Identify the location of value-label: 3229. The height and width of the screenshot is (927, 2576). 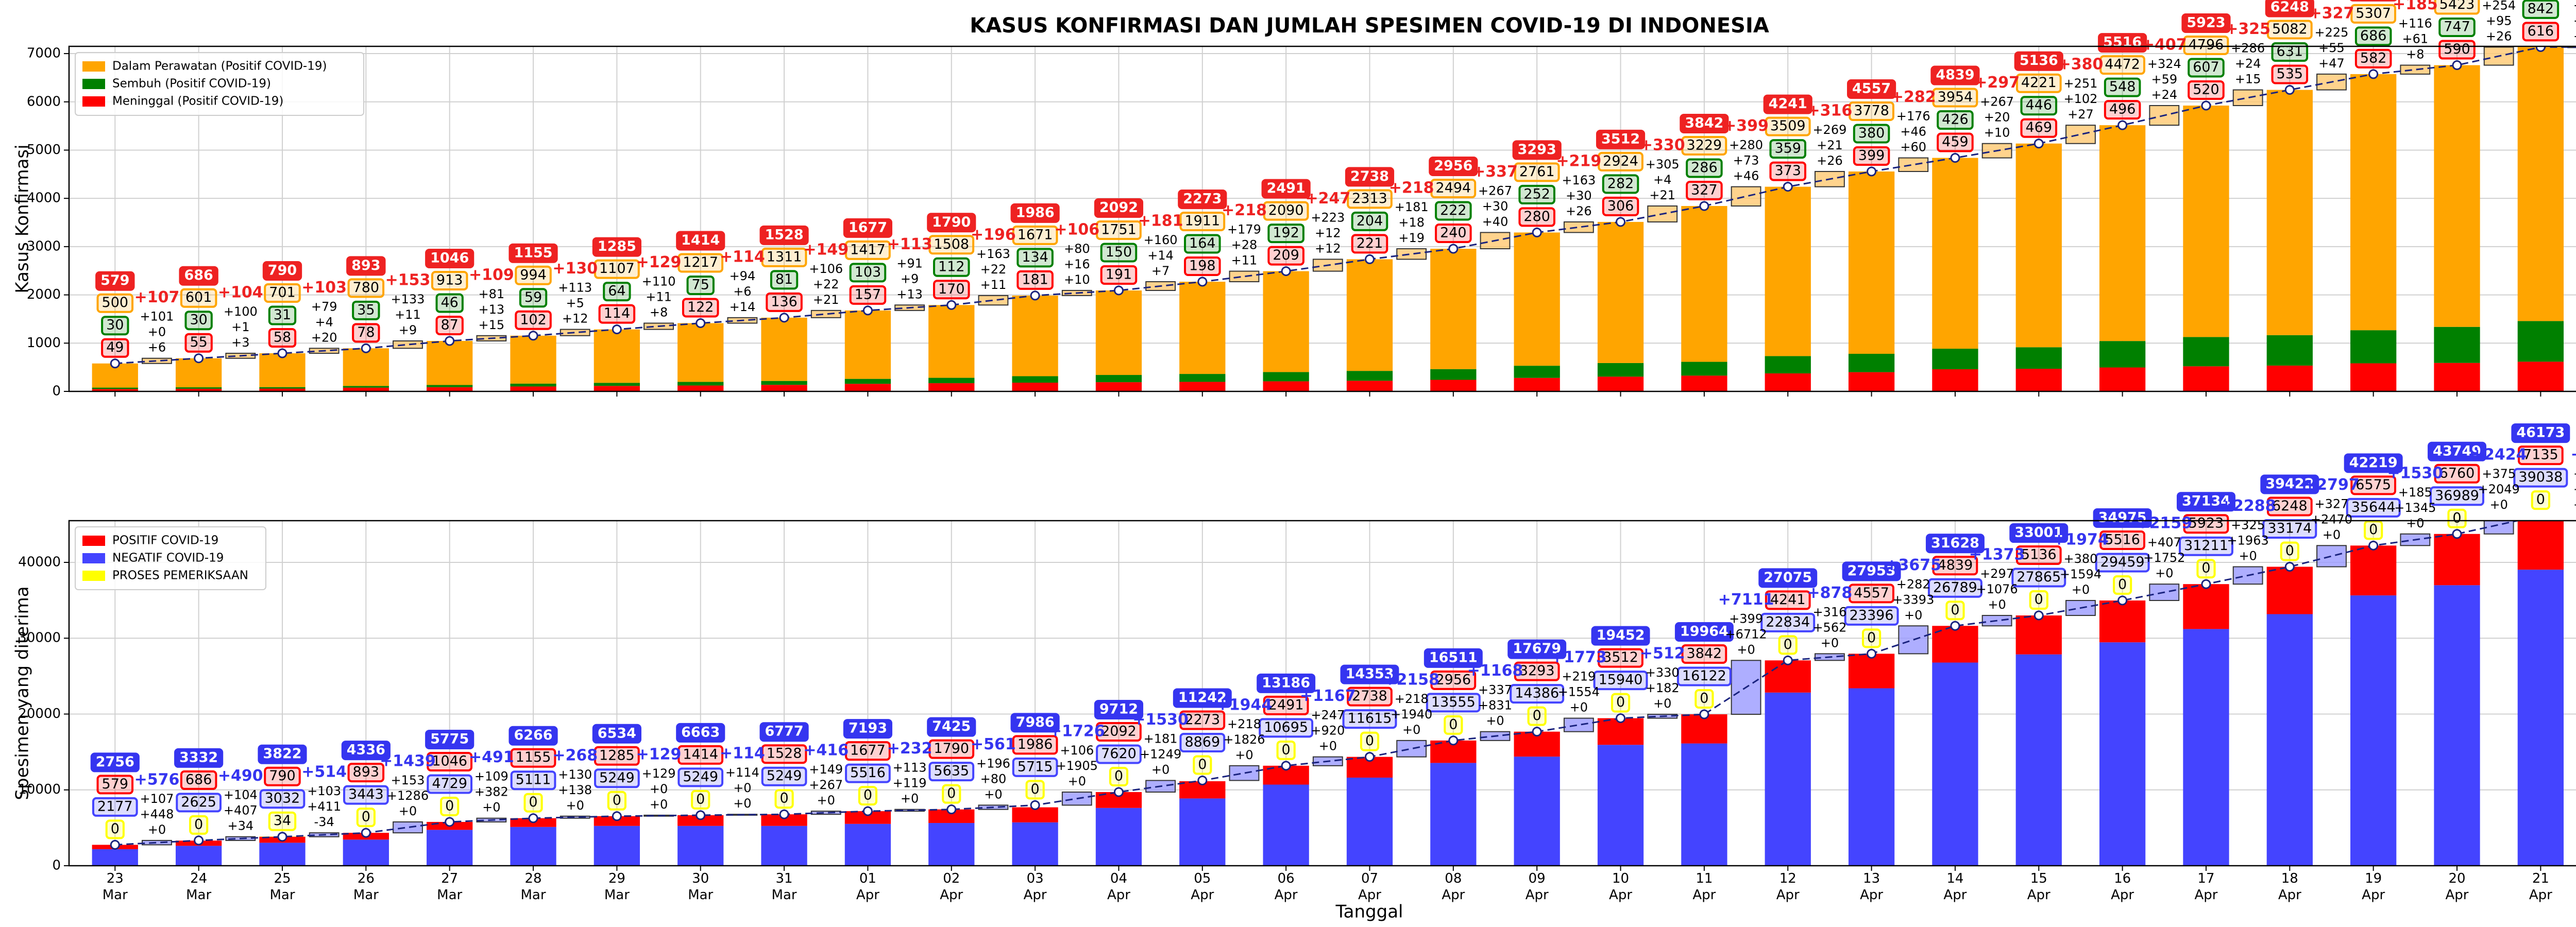
(1704, 145).